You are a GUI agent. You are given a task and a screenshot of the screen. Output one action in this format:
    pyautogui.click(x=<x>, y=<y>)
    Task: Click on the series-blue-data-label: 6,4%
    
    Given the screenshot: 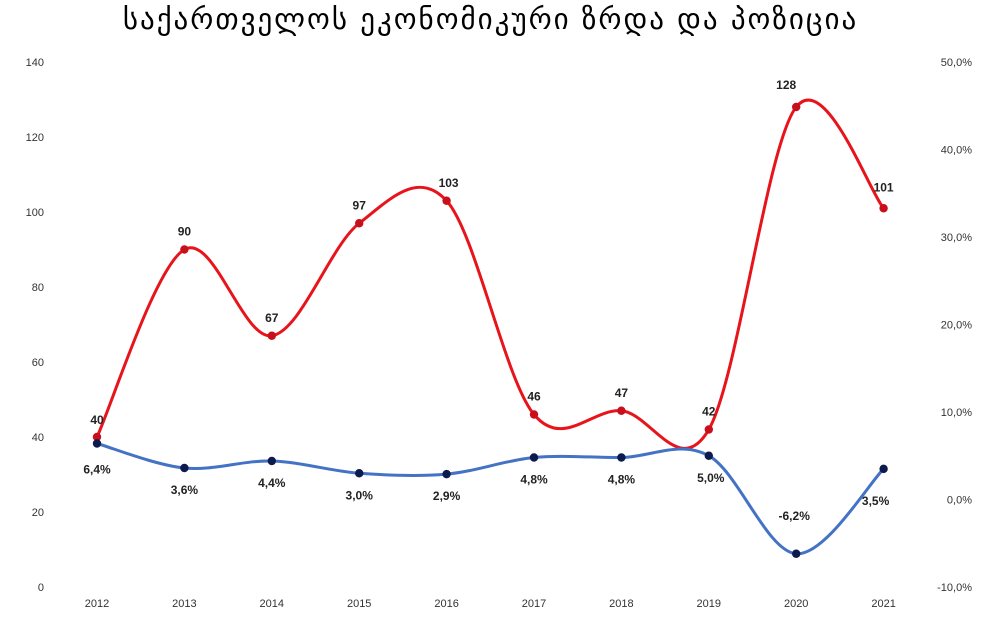 What is the action you would take?
    pyautogui.click(x=97, y=470)
    